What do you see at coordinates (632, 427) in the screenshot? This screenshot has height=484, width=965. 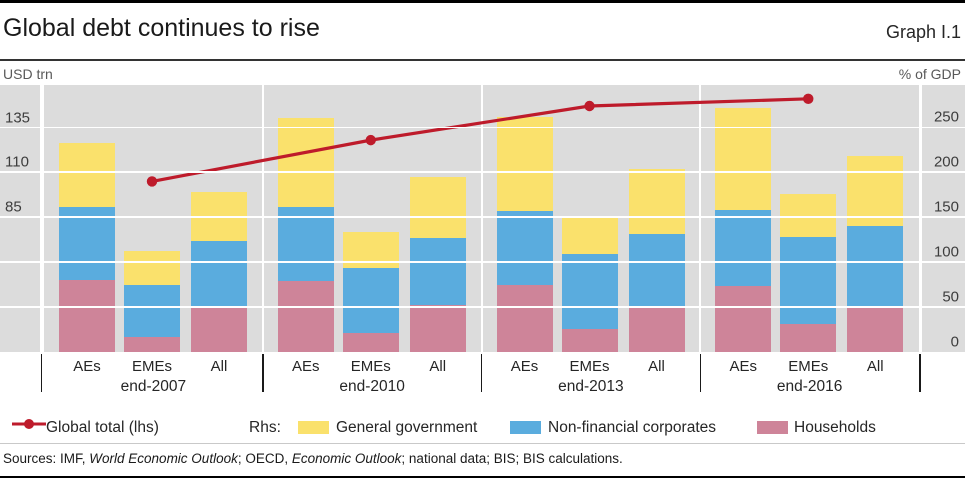 I see `legend-label-non-financial-corporates: Non-financial corporates` at bounding box center [632, 427].